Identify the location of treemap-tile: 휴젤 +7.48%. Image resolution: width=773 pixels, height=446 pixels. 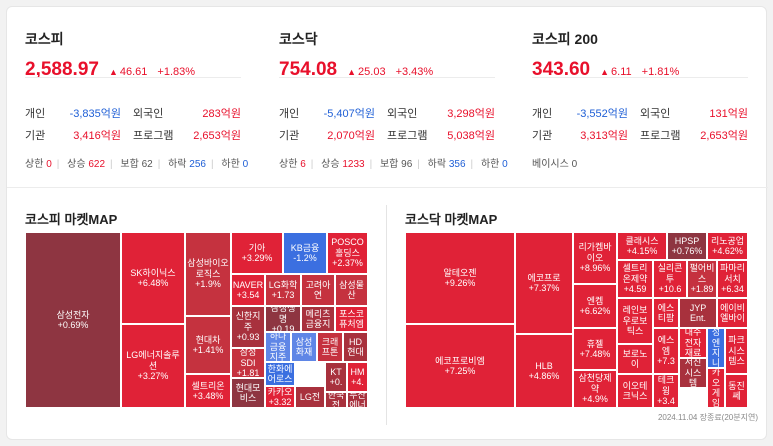
(595, 349).